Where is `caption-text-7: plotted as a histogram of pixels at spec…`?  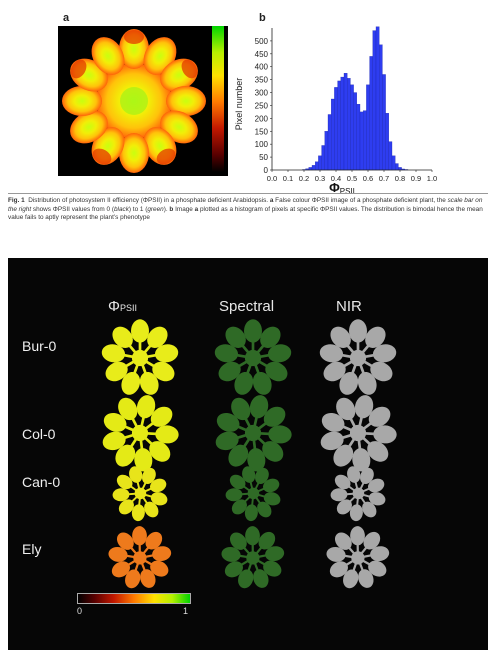
caption-text-7: plotted as a histogram of pixels at spec… is located at coordinates (245, 213).